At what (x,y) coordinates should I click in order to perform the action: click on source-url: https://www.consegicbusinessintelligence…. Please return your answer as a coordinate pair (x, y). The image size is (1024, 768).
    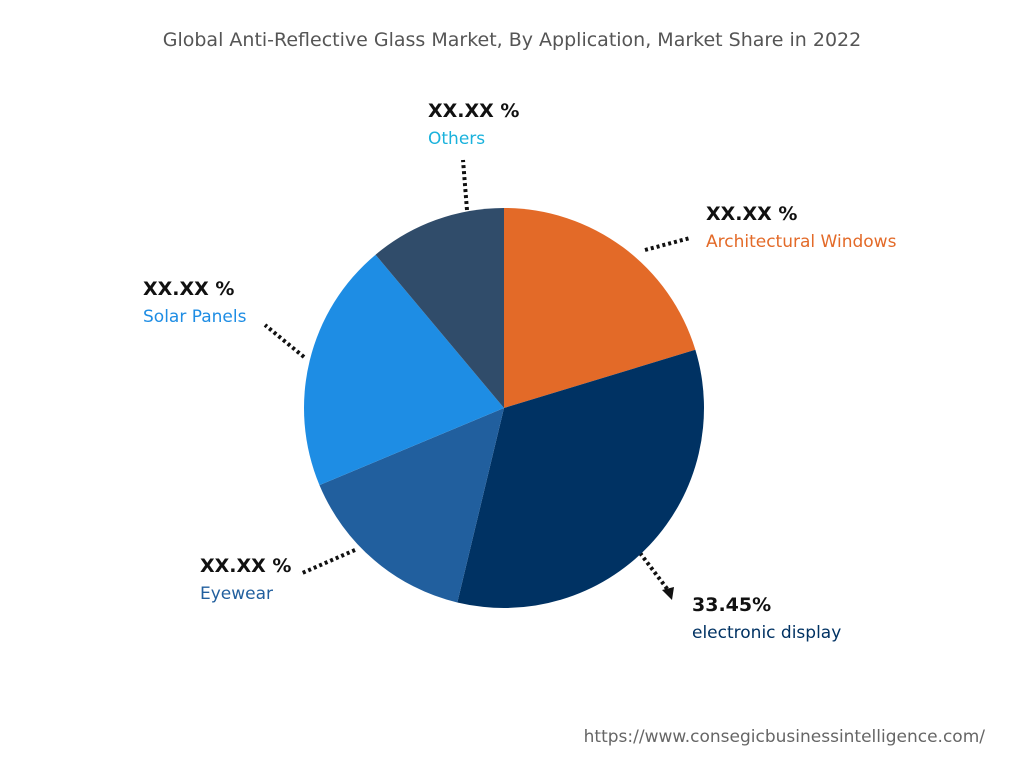
    Looking at the image, I should click on (785, 737).